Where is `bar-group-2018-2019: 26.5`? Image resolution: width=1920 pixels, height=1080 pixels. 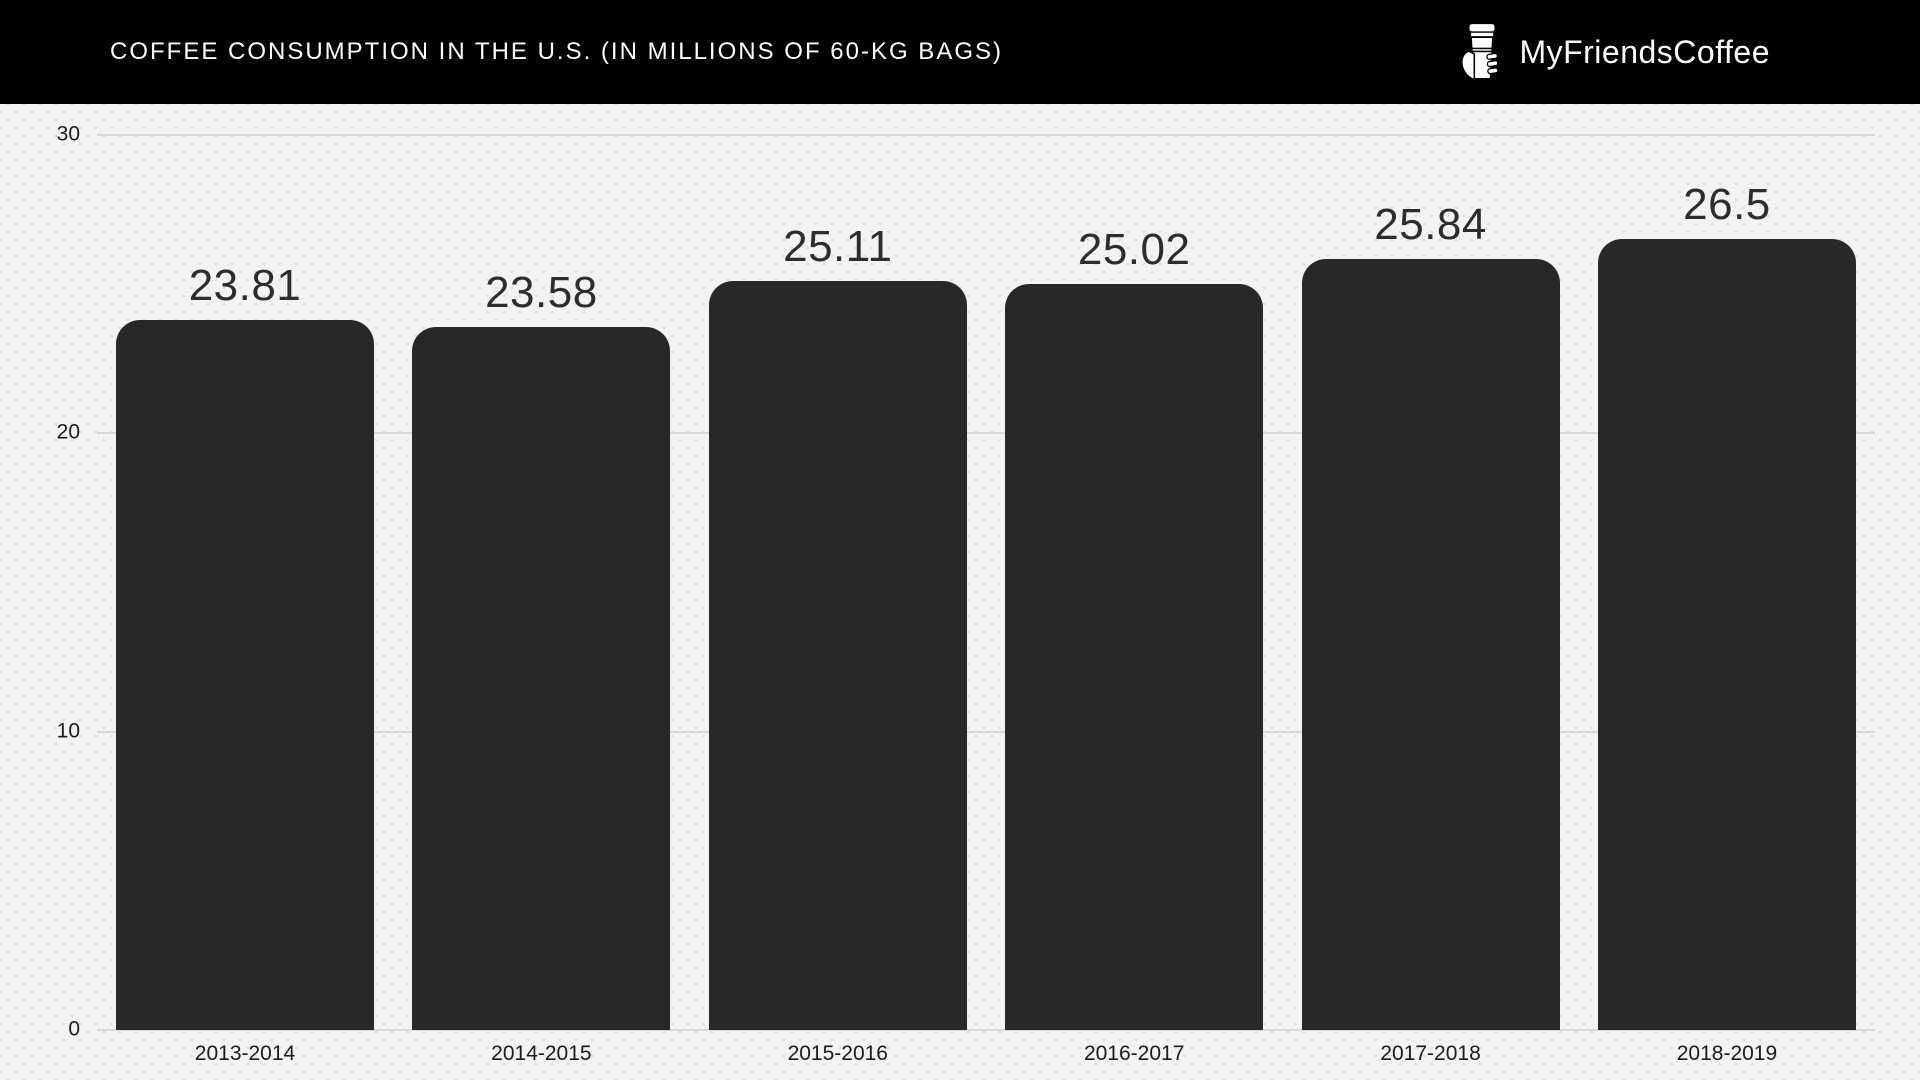 bar-group-2018-2019: 26.5 is located at coordinates (1727, 582).